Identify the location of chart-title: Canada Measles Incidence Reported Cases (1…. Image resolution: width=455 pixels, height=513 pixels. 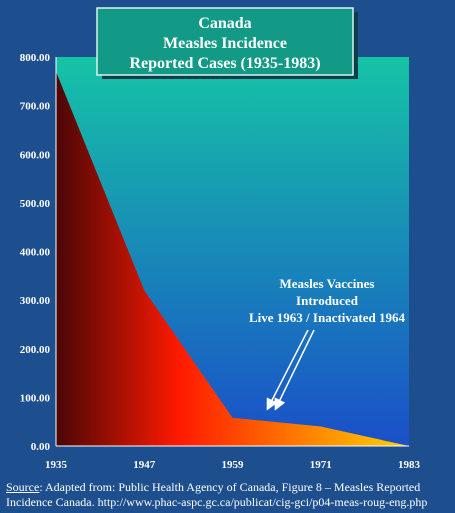
(227, 43).